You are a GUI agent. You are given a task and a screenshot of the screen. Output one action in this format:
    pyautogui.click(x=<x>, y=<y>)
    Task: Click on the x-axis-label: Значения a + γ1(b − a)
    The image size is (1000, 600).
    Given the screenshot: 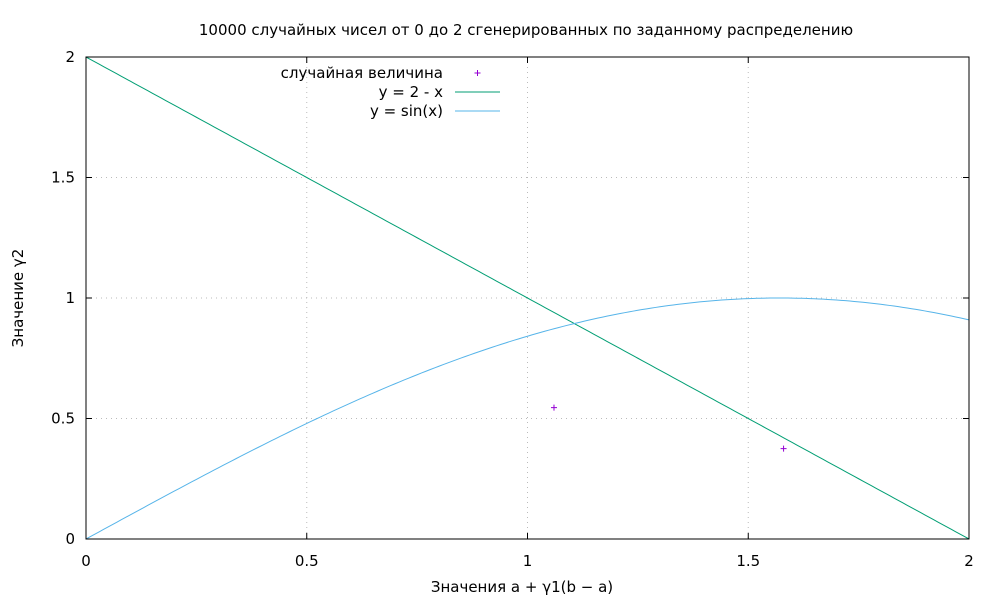 What is the action you would take?
    pyautogui.click(x=522, y=587)
    